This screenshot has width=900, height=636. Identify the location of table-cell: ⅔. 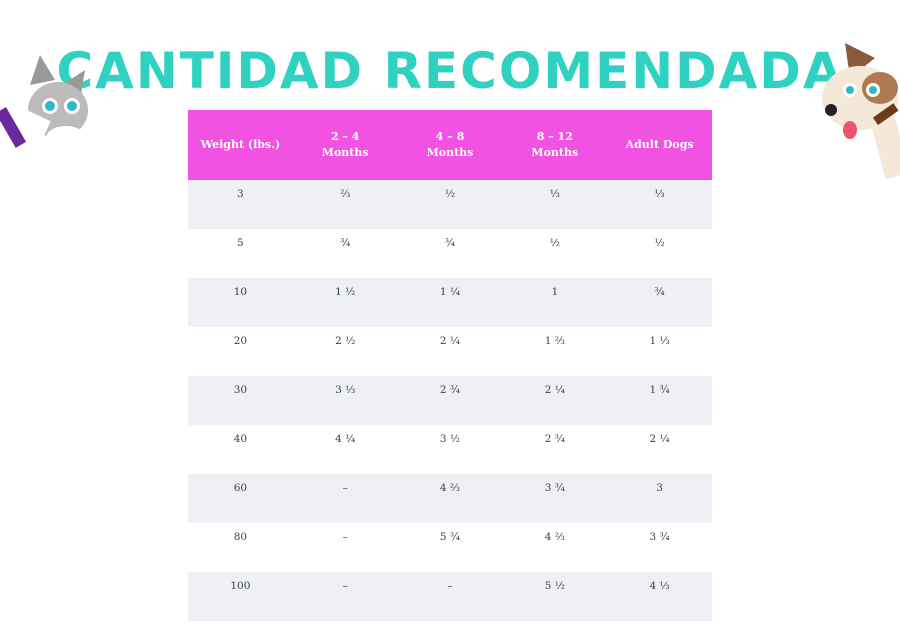
(345, 204).